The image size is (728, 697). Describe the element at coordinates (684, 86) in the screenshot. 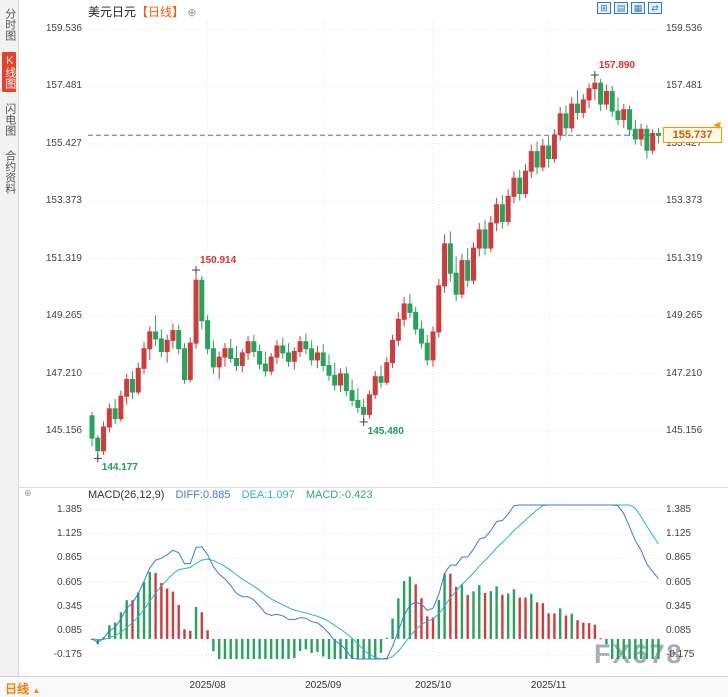

I see `price-axis-tick-right: 157.481` at that location.